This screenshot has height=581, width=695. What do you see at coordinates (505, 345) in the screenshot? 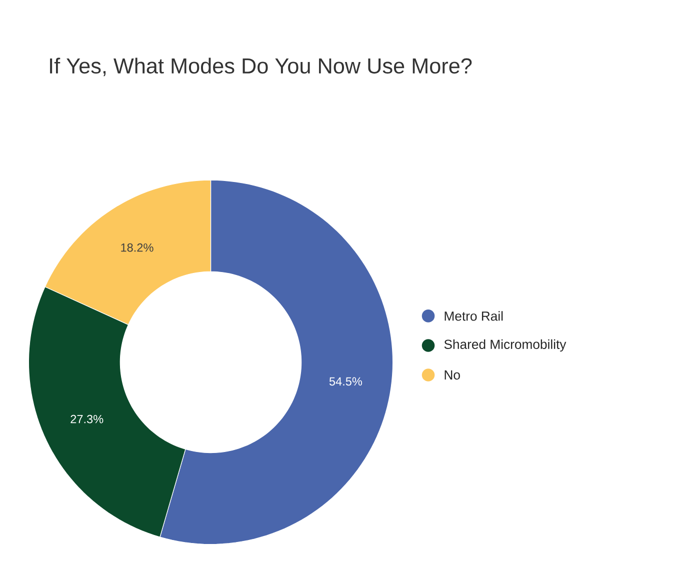
I see `legend-label: Shared Micromobility` at bounding box center [505, 345].